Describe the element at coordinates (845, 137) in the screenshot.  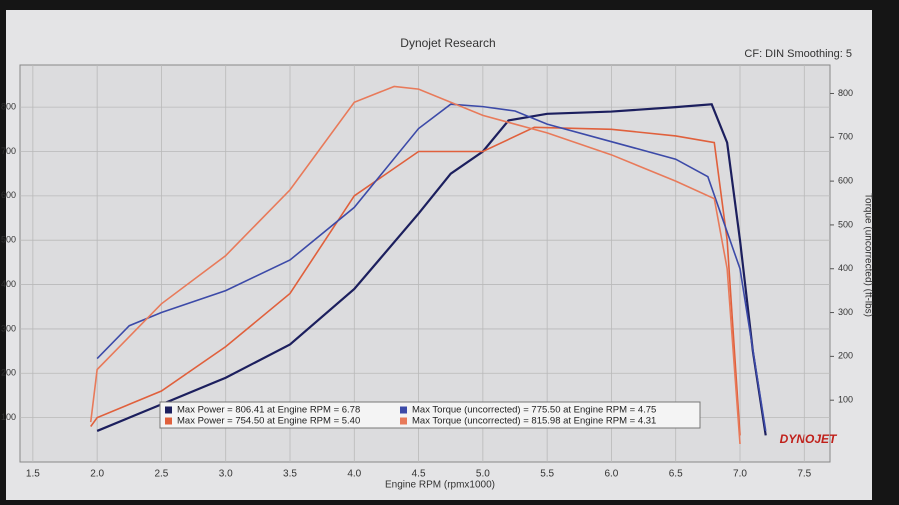
I see `y2-tick-label: 700` at that location.